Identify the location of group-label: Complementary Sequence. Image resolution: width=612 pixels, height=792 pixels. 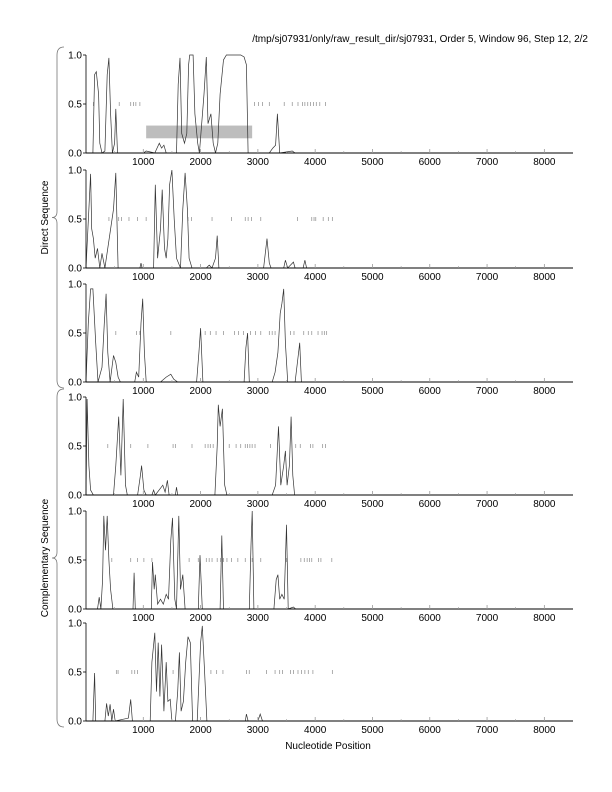
(45, 557).